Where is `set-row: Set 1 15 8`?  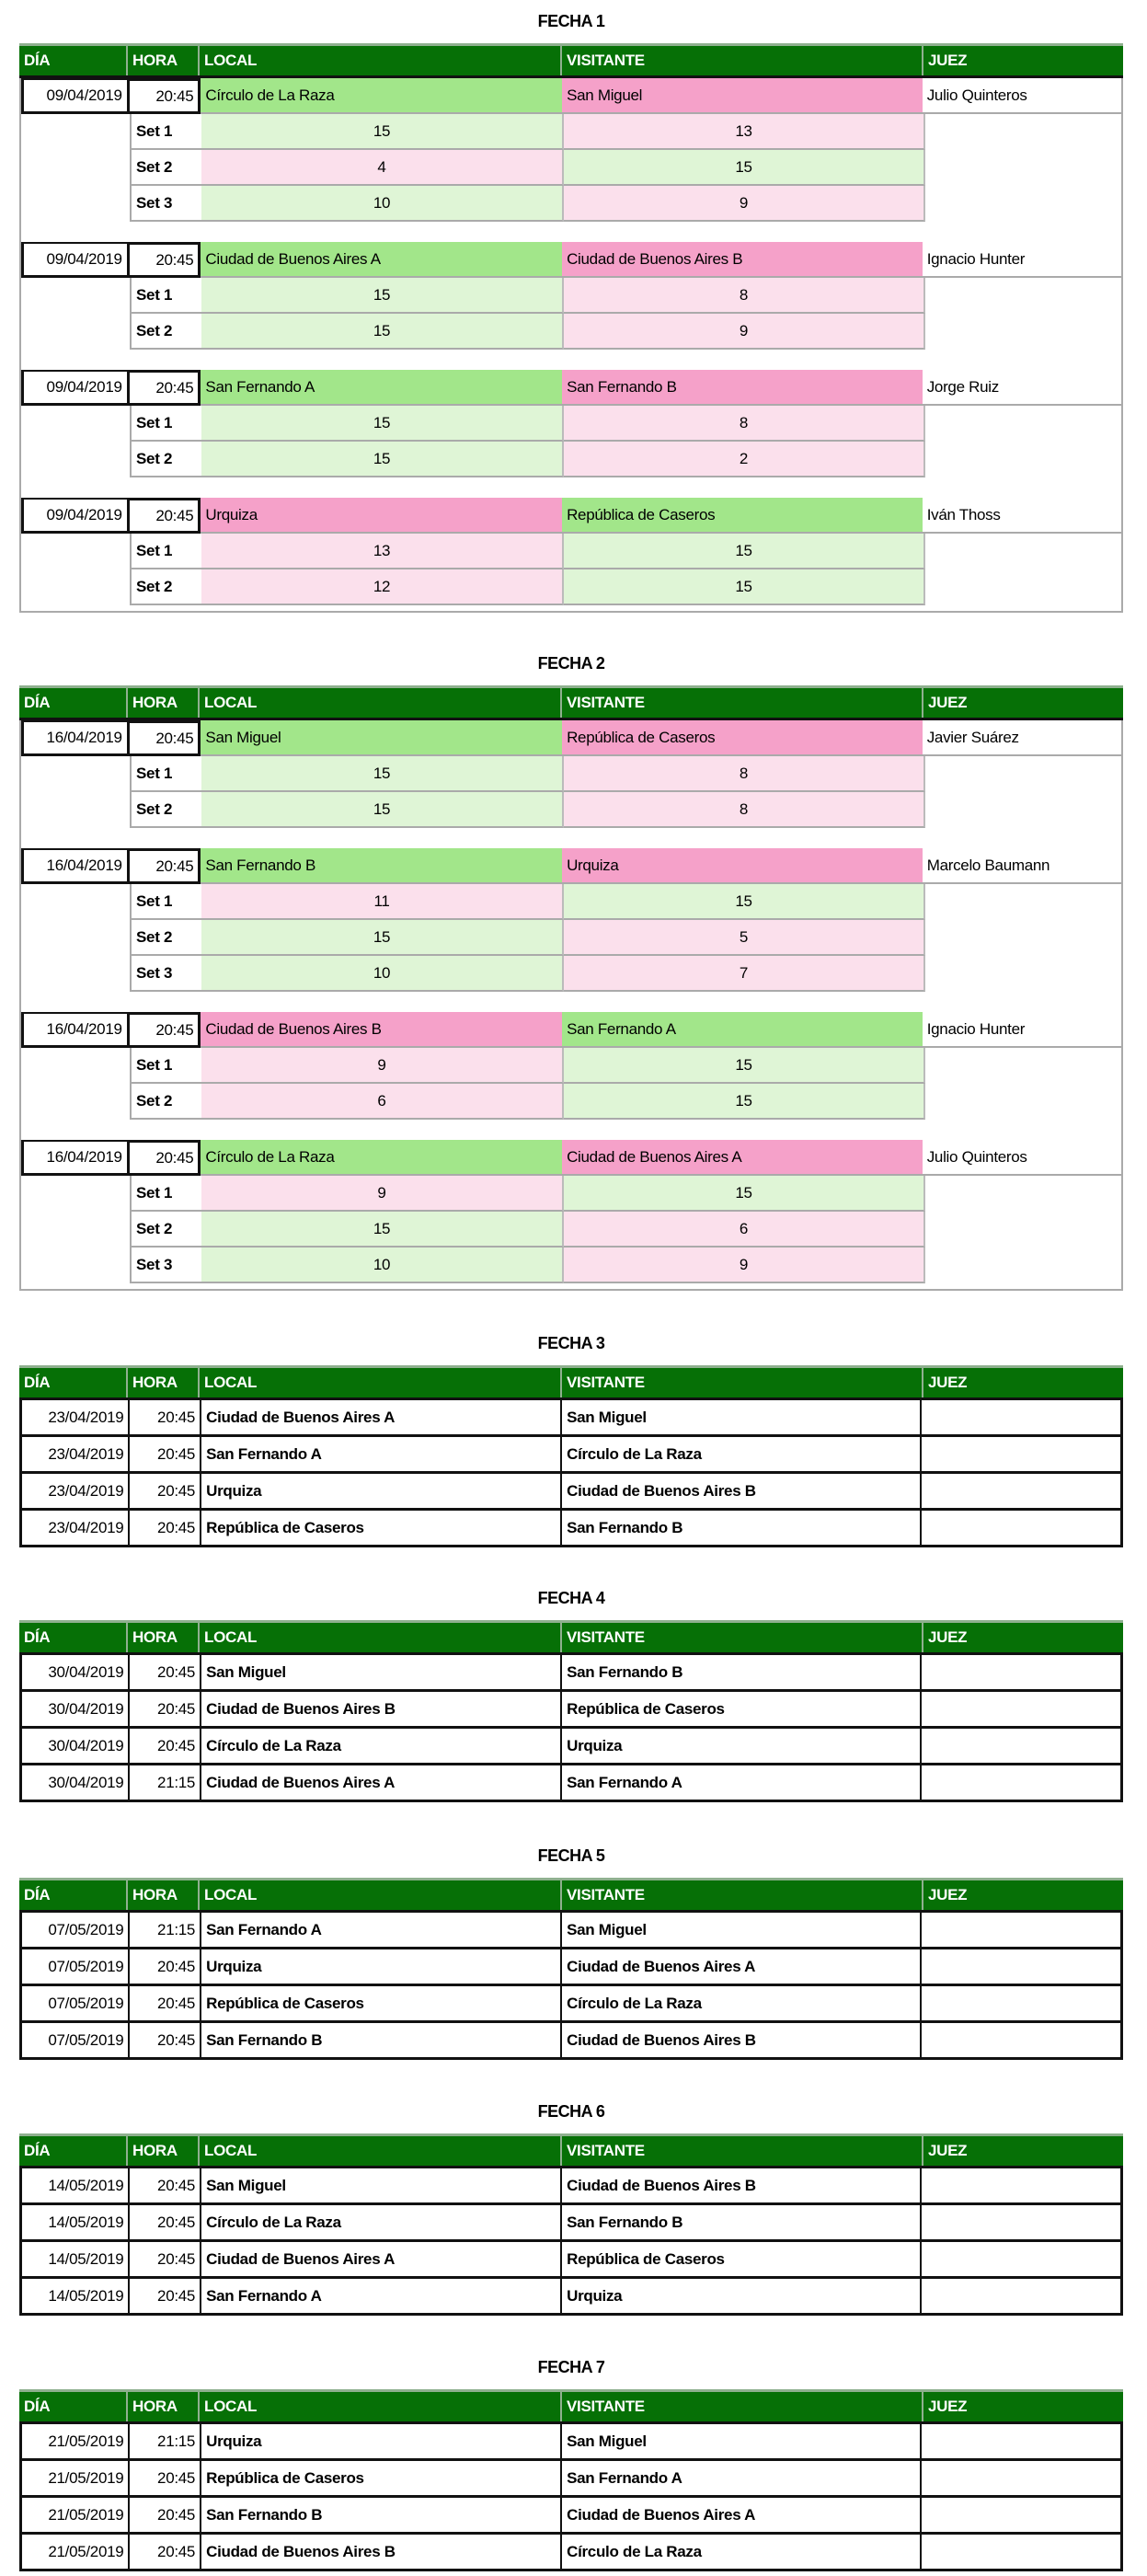 set-row: Set 1 15 8 is located at coordinates (571, 296).